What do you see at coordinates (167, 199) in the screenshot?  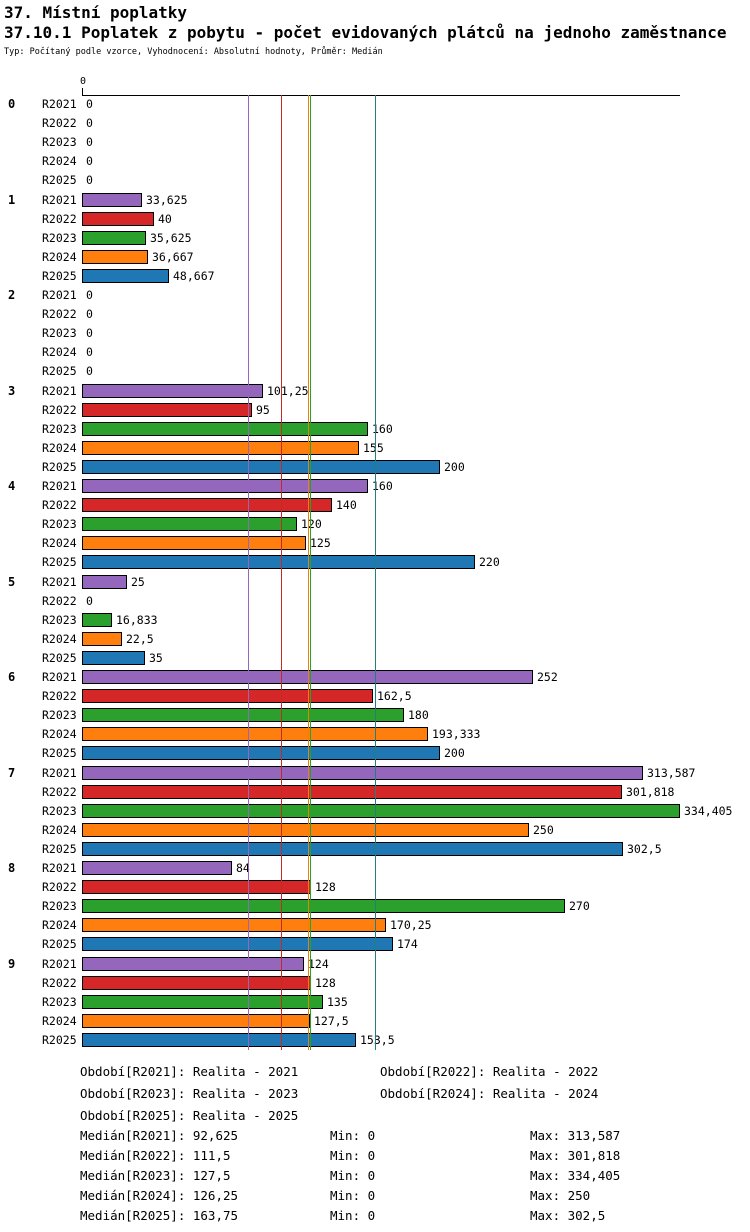 I see `bar-value-label: 33,625` at bounding box center [167, 199].